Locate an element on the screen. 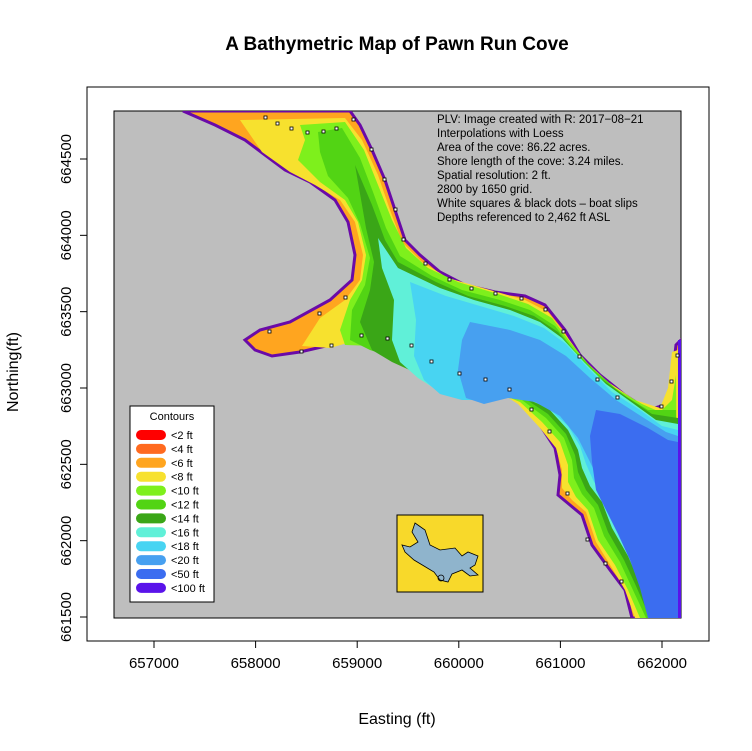 This screenshot has width=752, height=751. x-tick-label: 661000 is located at coordinates (560, 663).